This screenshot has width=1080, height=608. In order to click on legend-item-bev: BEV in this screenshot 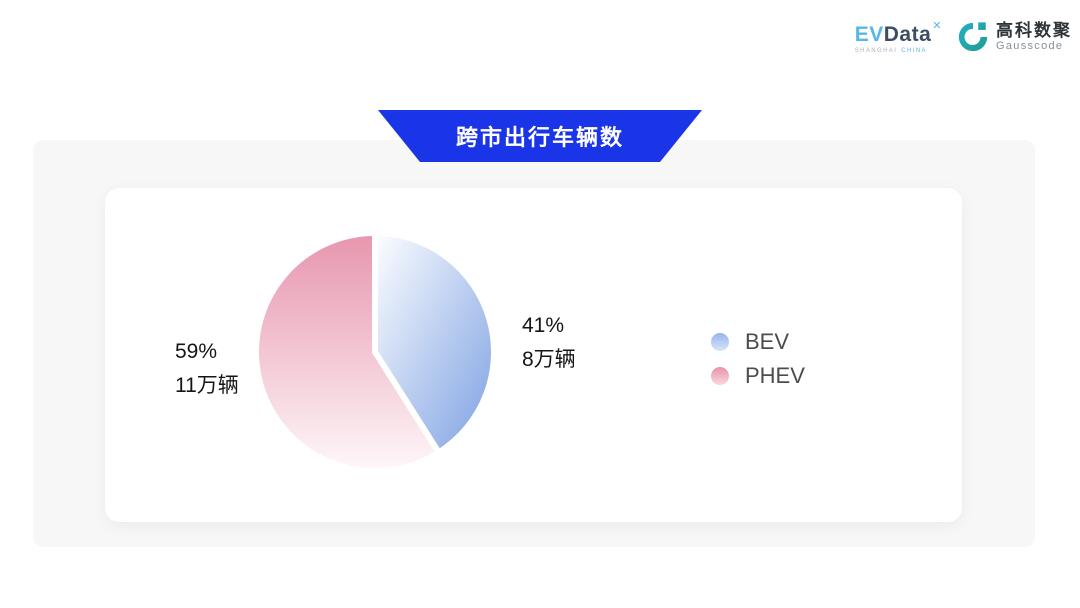, I will do `click(758, 342)`.